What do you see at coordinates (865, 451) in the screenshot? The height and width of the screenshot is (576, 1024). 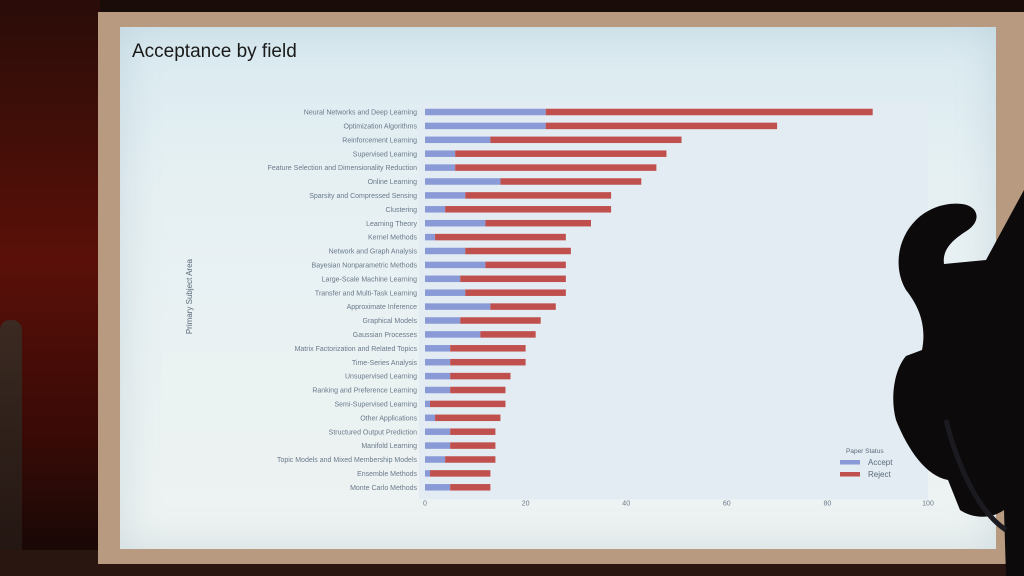 I see `legend-title: Paper Status` at bounding box center [865, 451].